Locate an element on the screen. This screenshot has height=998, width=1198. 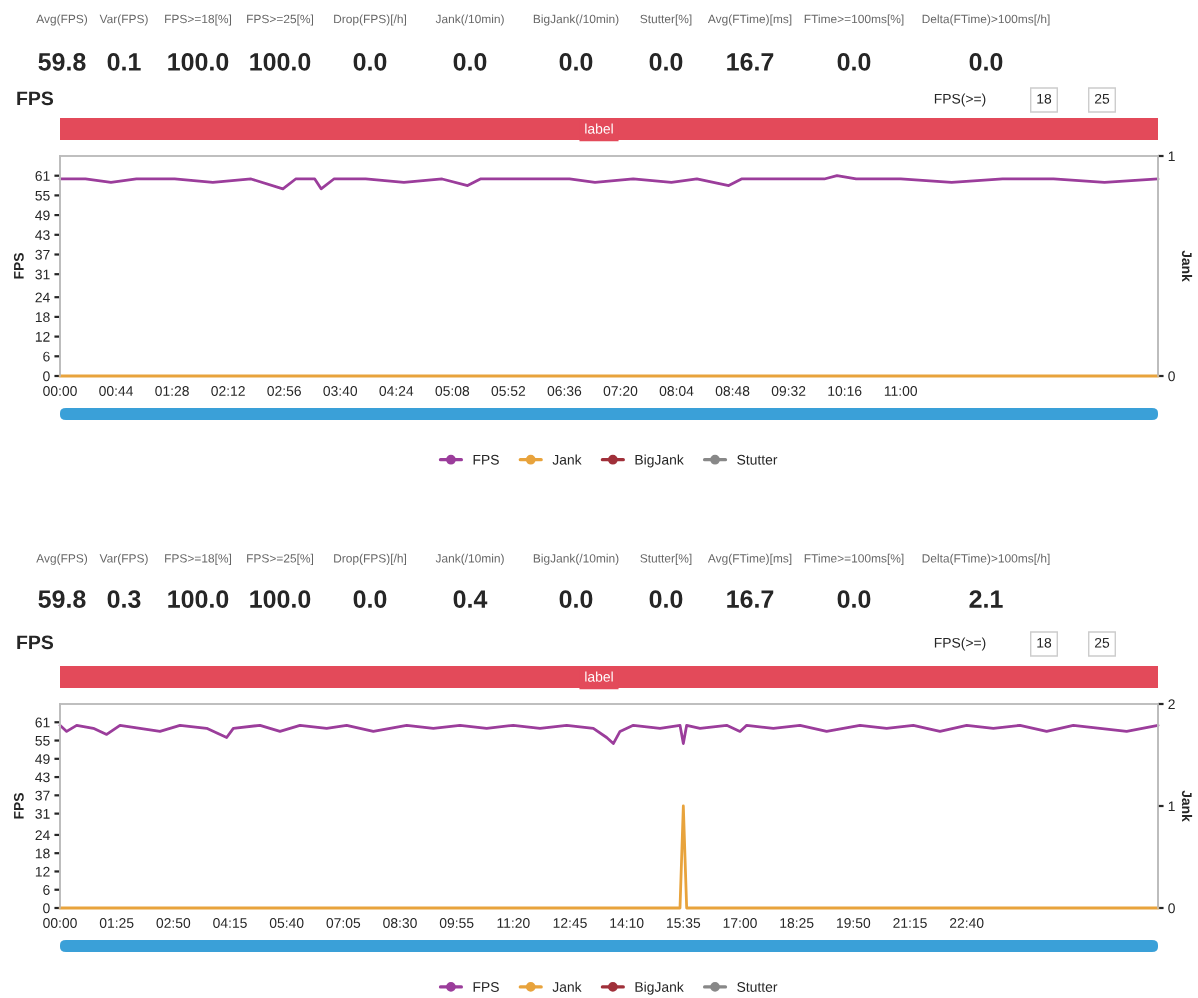
text: 0.4 is located at coordinates (470, 599).